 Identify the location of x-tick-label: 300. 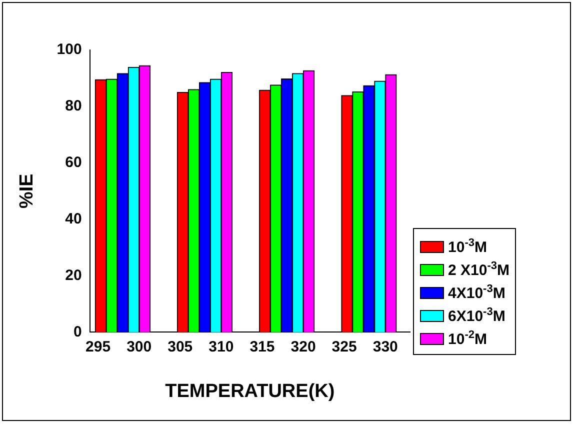
(139, 347).